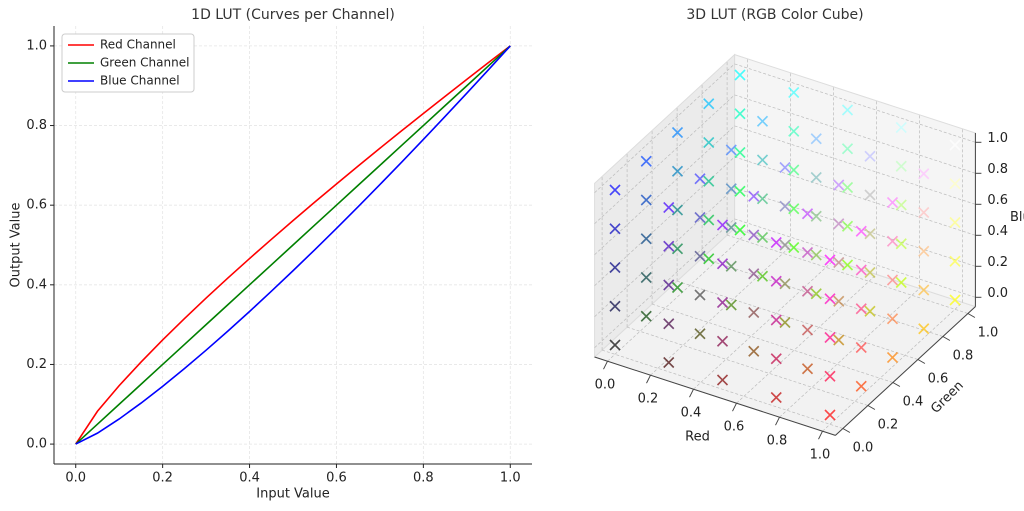 This screenshot has width=1024, height=511. Describe the element at coordinates (734, 427) in the screenshot. I see `x-tick-label: 0.6` at that location.